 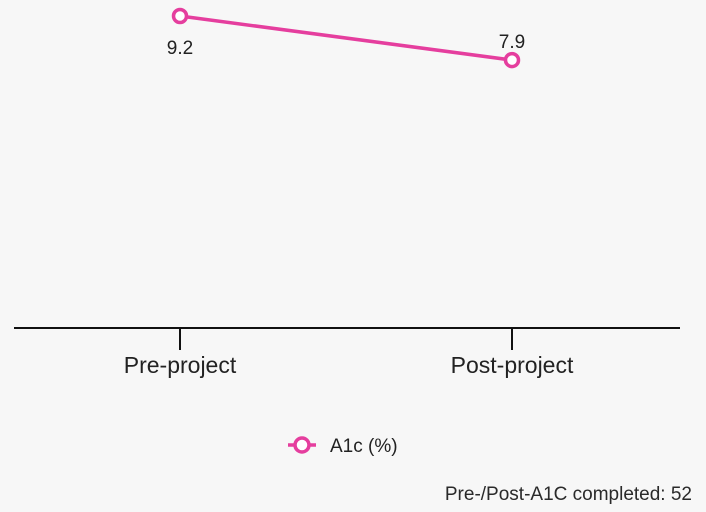 I want to click on data-label: 7.9, so click(x=512, y=42).